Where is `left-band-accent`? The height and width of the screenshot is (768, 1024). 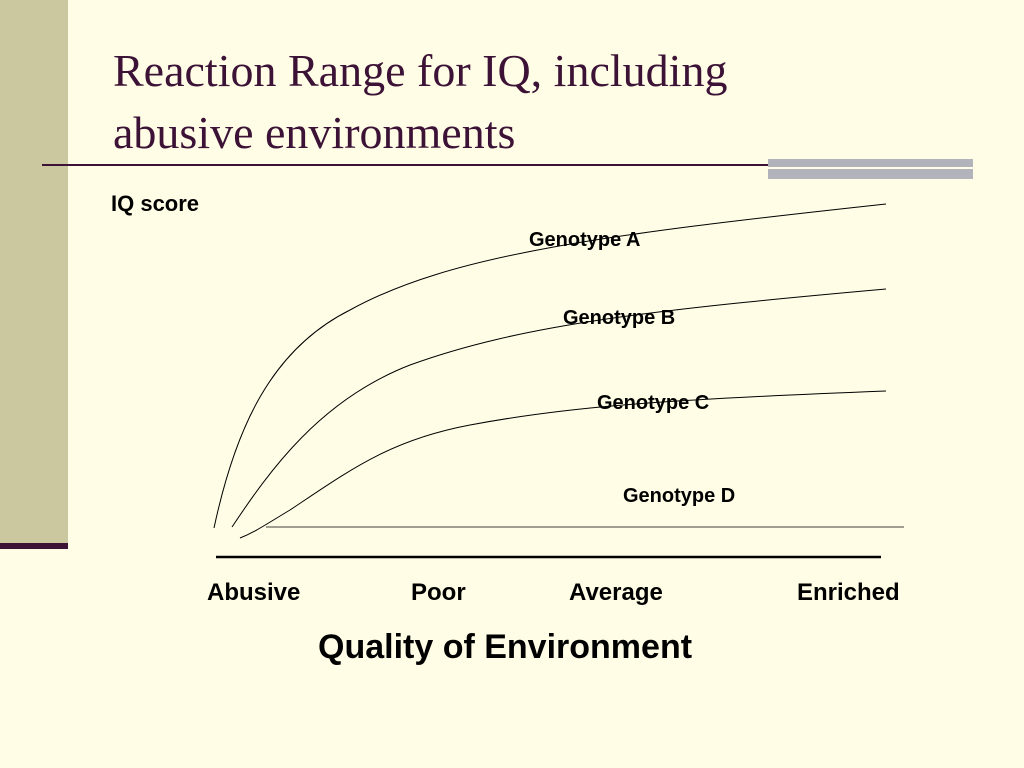
left-band-accent is located at coordinates (34, 546).